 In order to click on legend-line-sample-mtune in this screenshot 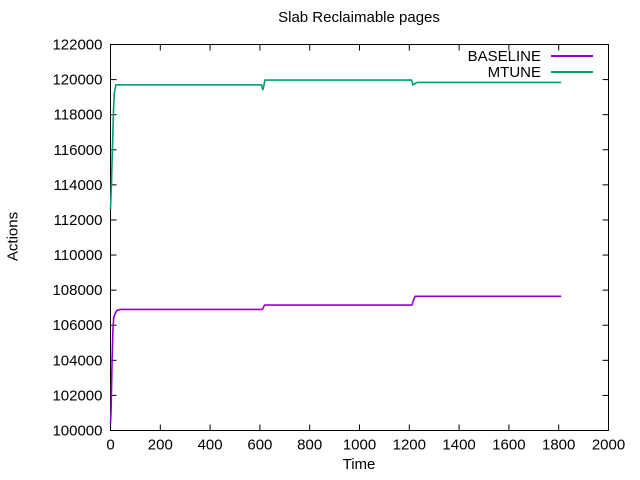, I will do `click(572, 72)`.